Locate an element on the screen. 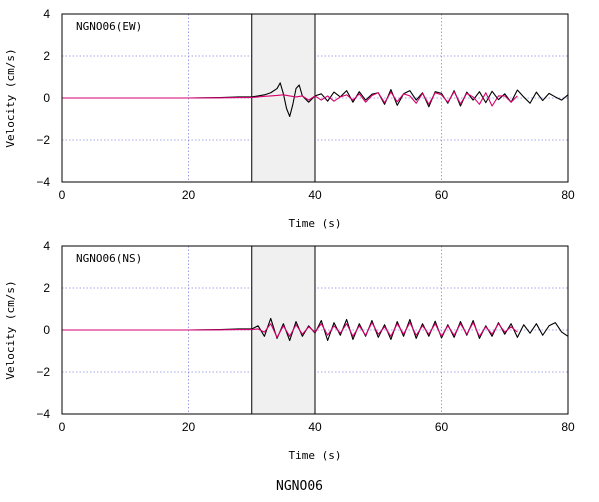 The height and width of the screenshot is (502, 599). station-label: NGNO06(NS) is located at coordinates (109, 258).